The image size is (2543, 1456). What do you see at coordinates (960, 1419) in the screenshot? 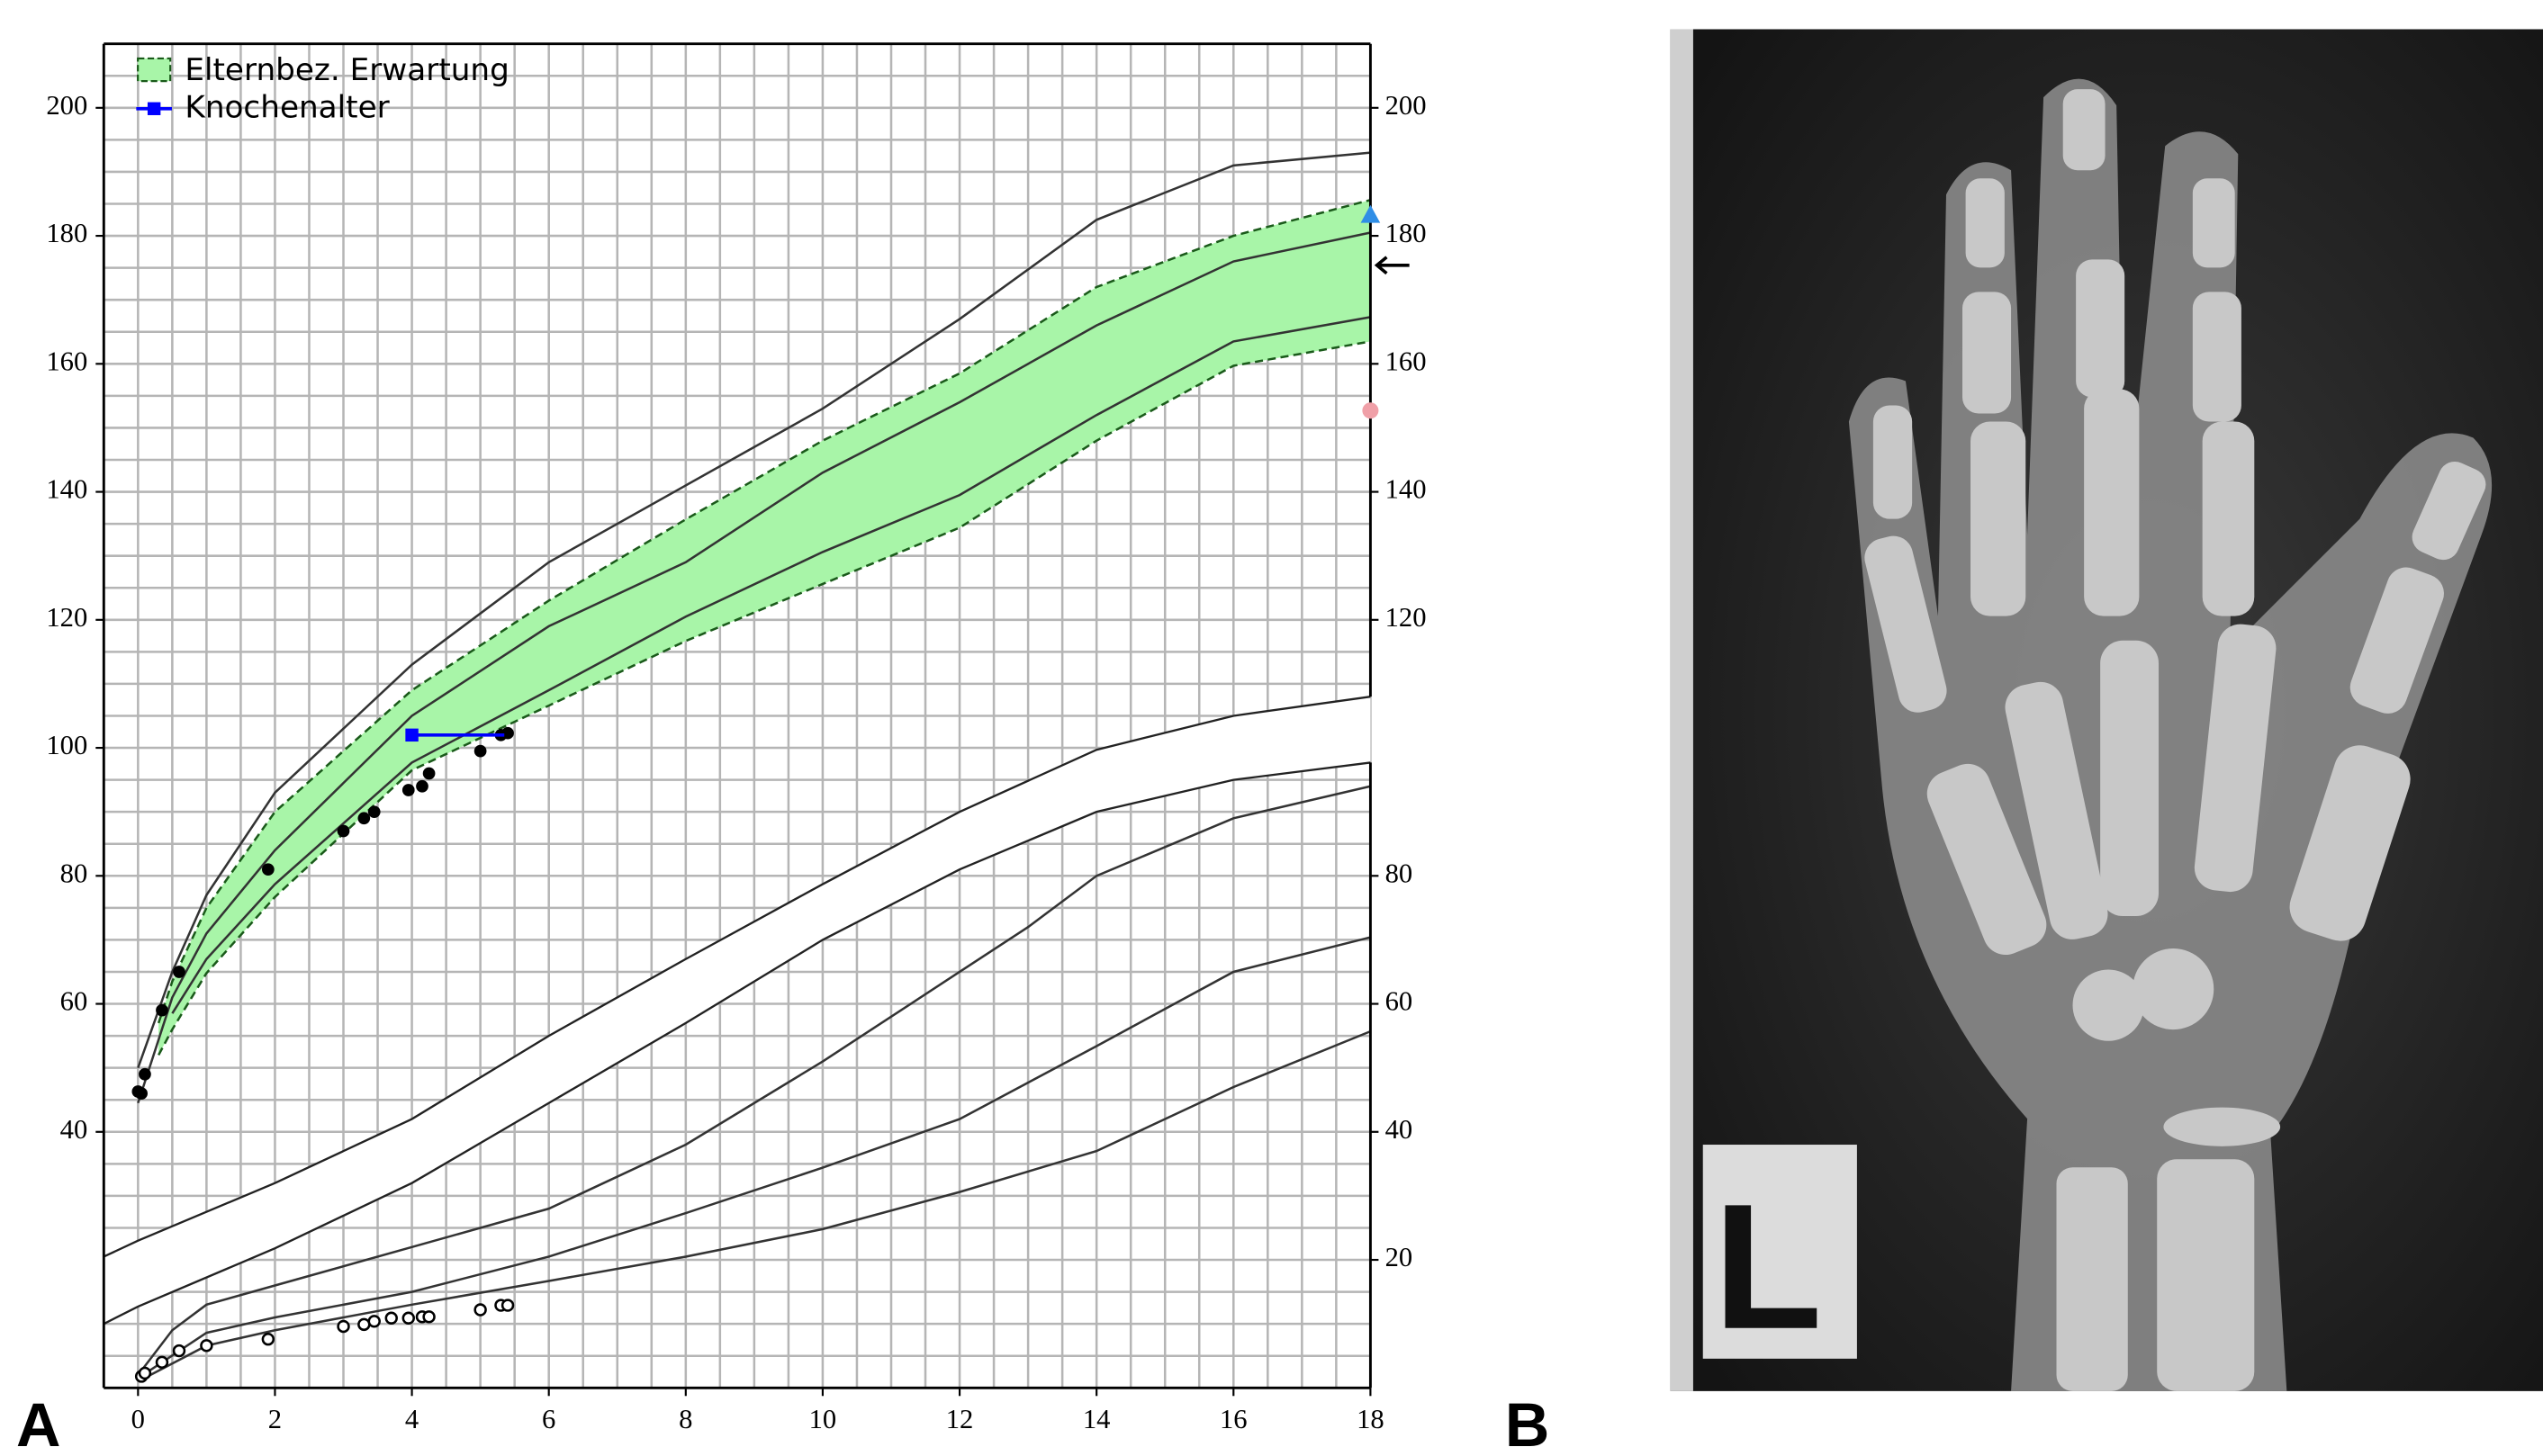
I see `x-tick-label: 12` at bounding box center [960, 1419].